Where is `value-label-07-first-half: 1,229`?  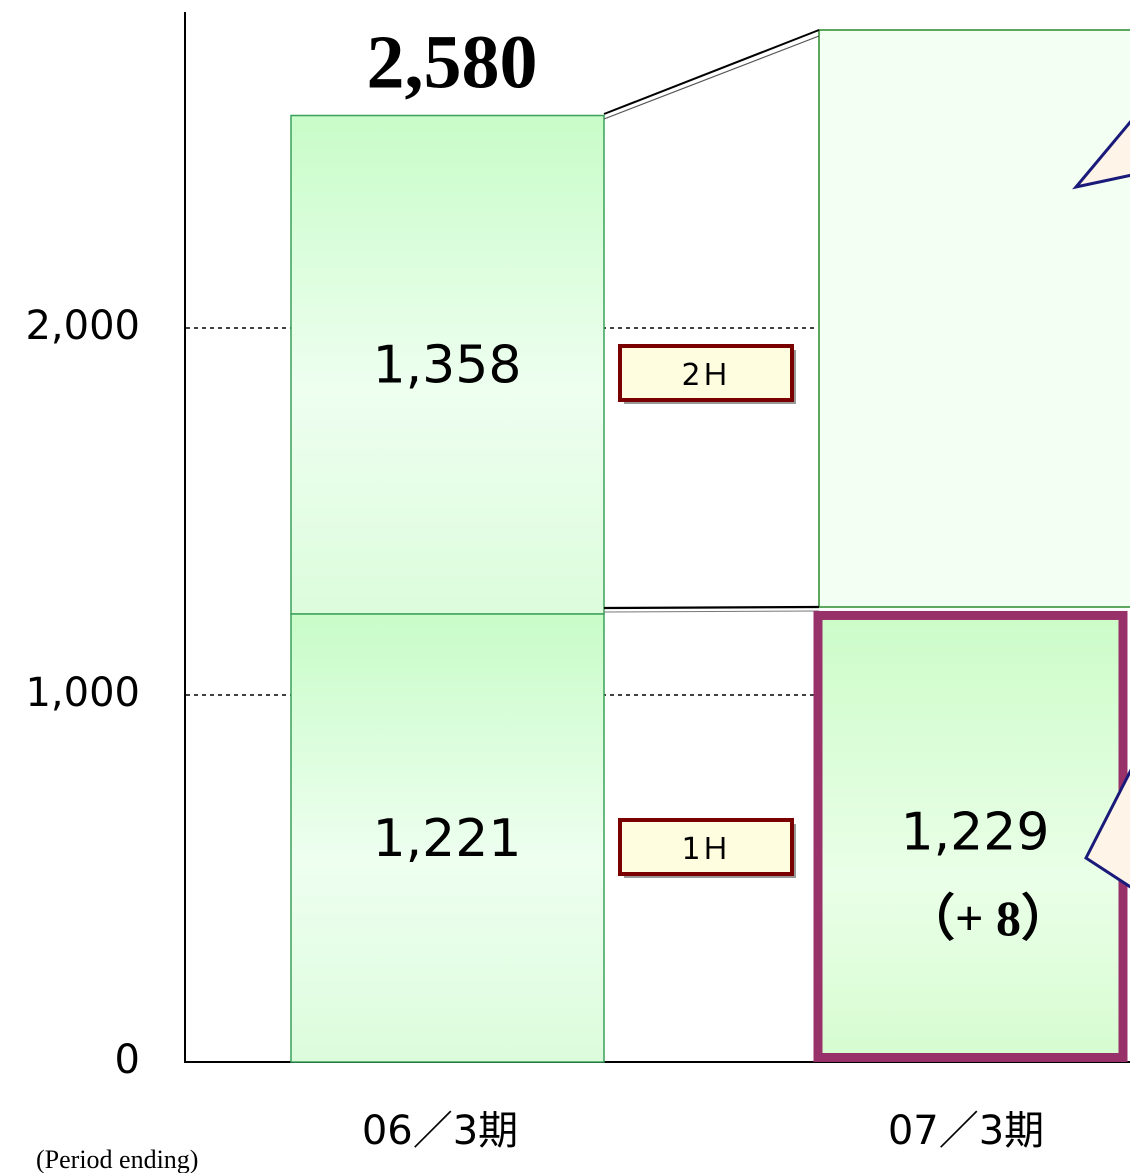
value-label-07-first-half: 1,229 is located at coordinates (975, 832).